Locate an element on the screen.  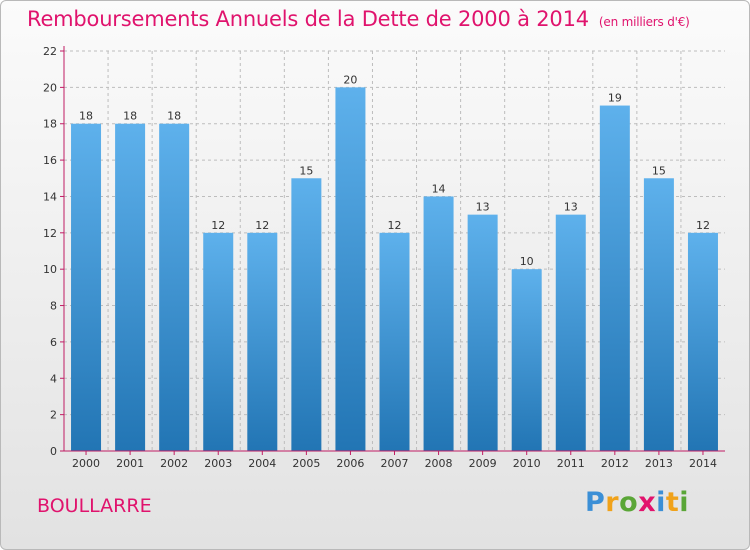
x-tick-label: 2006 is located at coordinates (350, 463).